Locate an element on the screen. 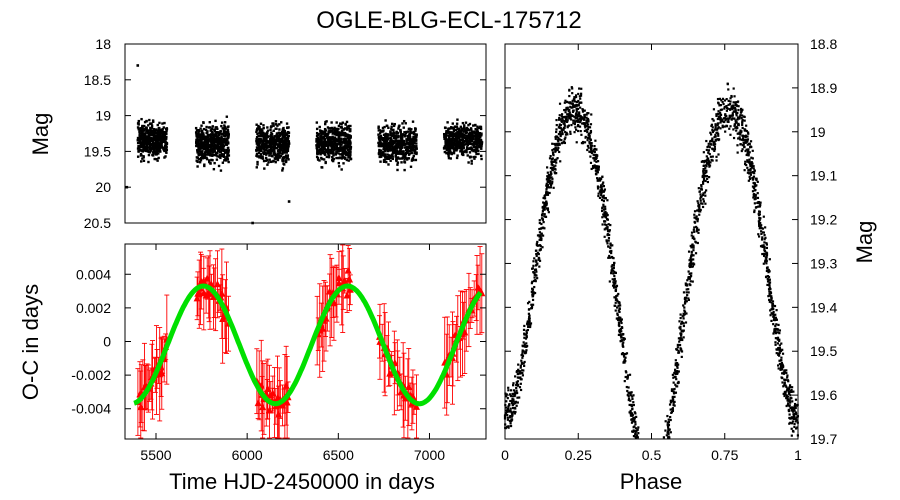 This screenshot has height=500, width=900. o-c-point is located at coordinates (141, 407).